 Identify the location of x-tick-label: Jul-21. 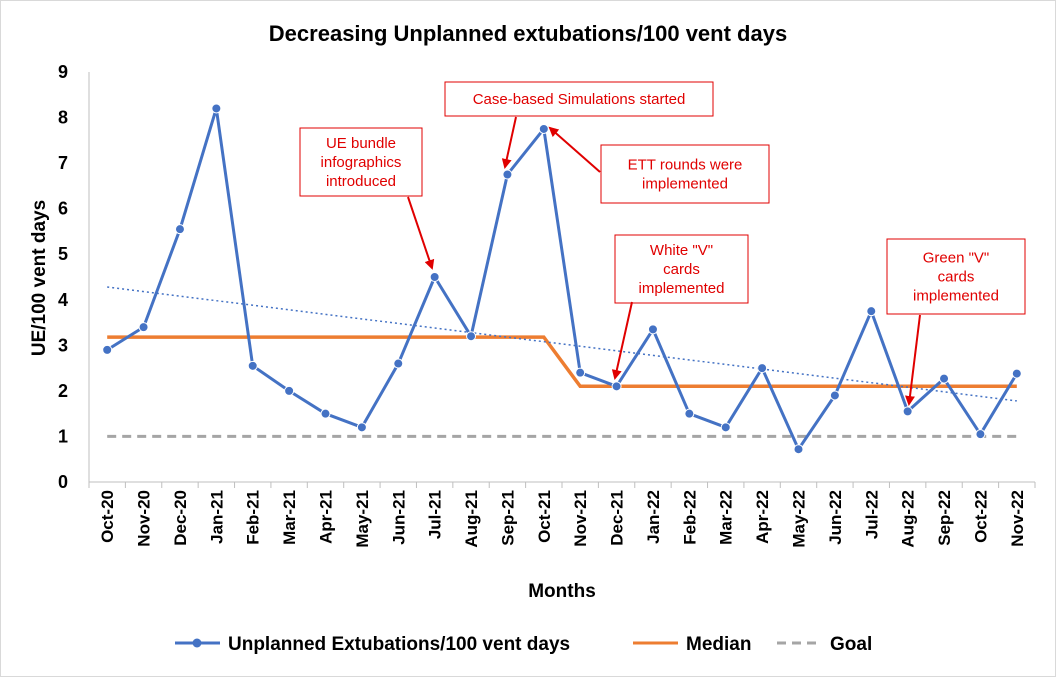
(435, 514).